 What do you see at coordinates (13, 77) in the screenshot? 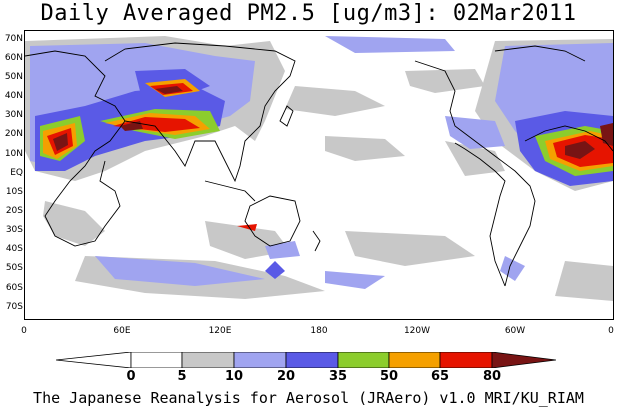
I see `lat-label-50n: 50N` at bounding box center [13, 77].